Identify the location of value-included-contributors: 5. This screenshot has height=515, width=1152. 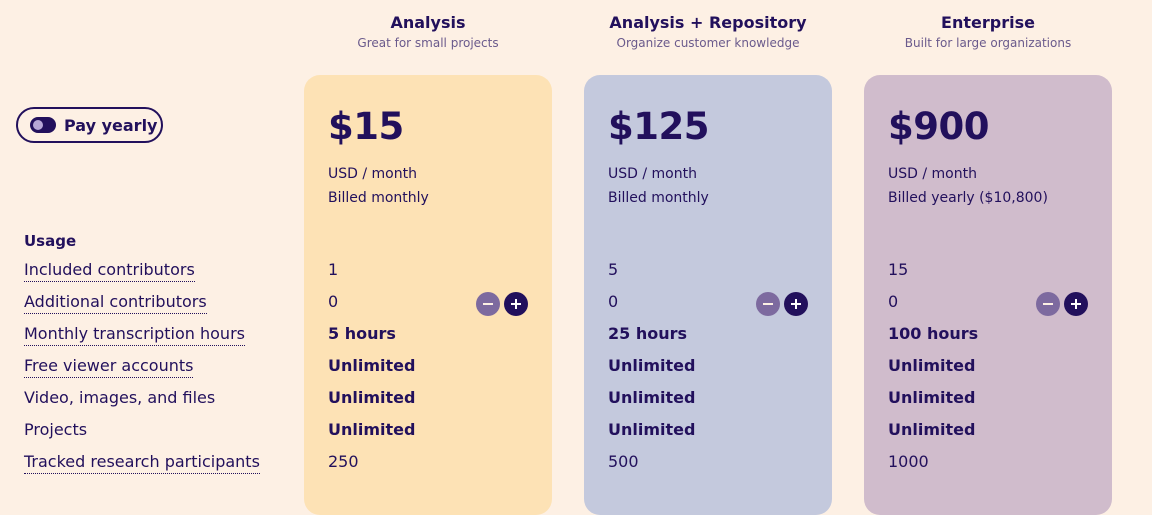
(613, 269).